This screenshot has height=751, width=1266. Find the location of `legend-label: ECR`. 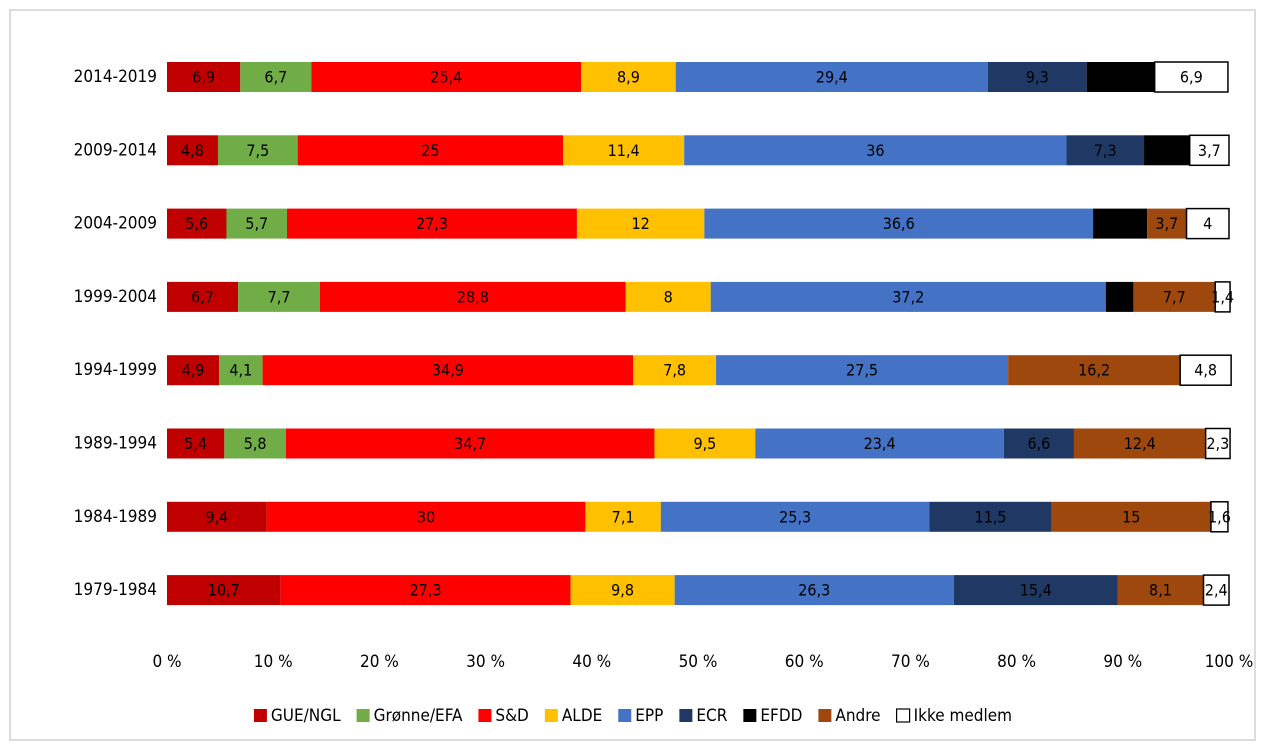

legend-label: ECR is located at coordinates (711, 716).